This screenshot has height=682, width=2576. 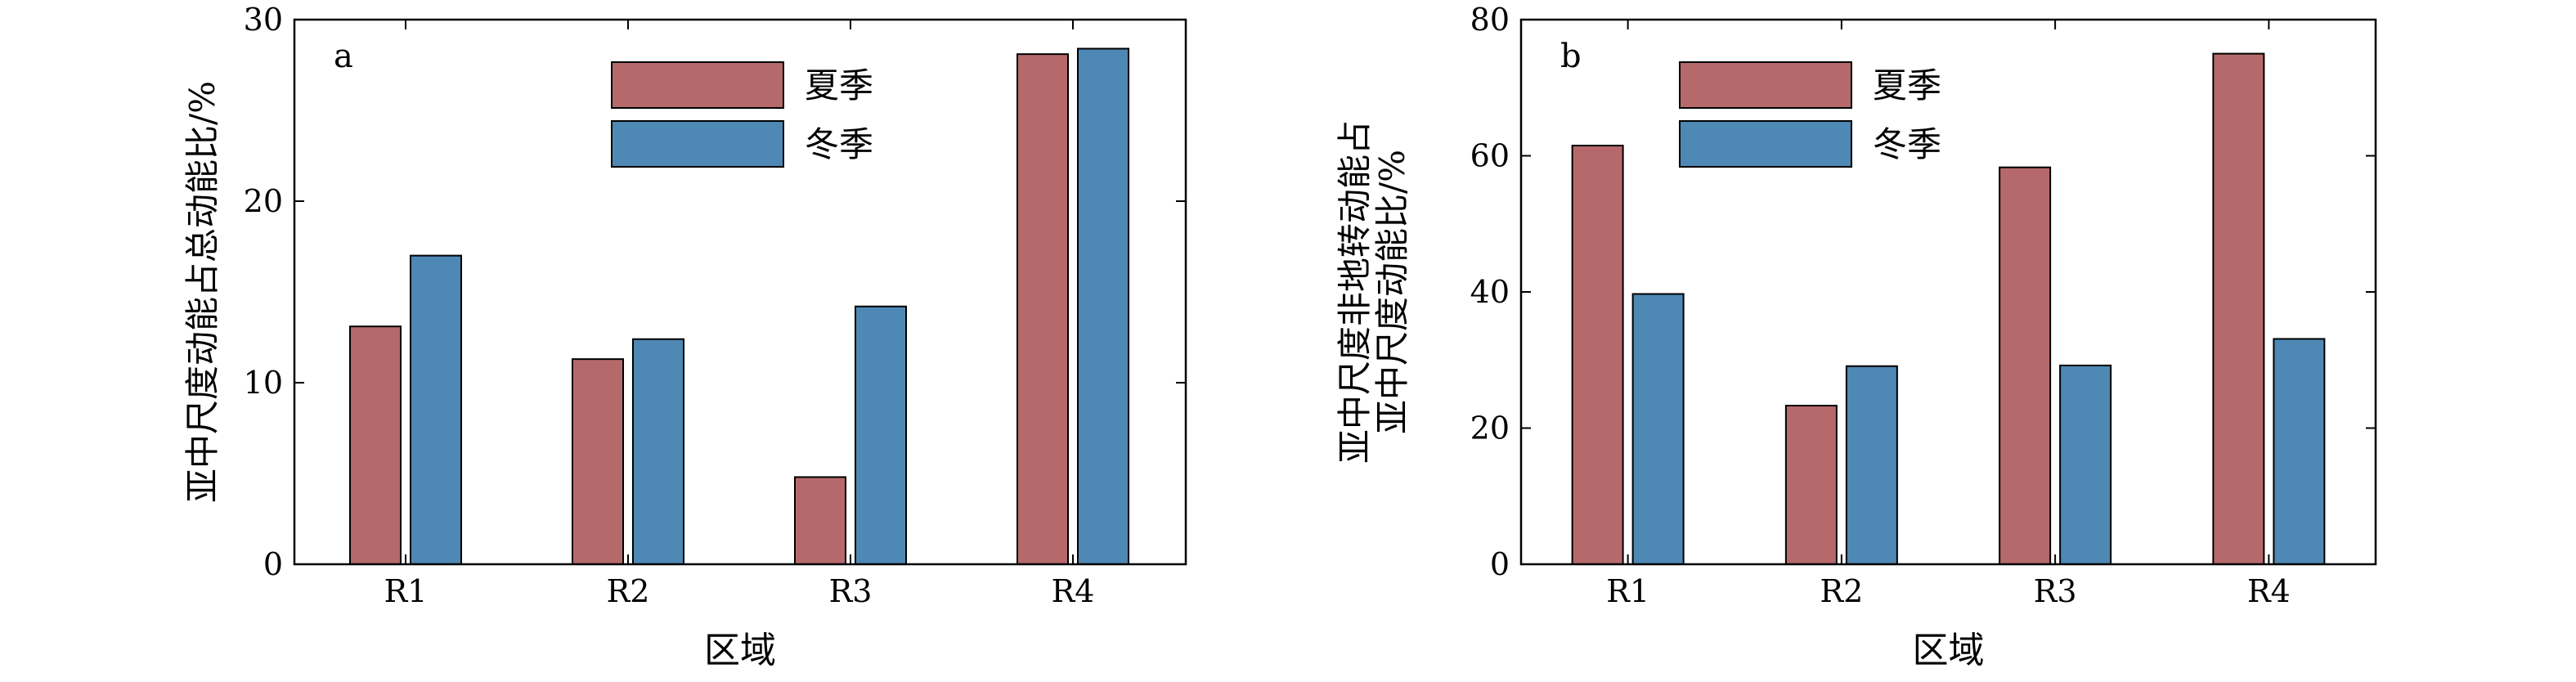 I want to click on y-tick-label: 10, so click(x=264, y=383).